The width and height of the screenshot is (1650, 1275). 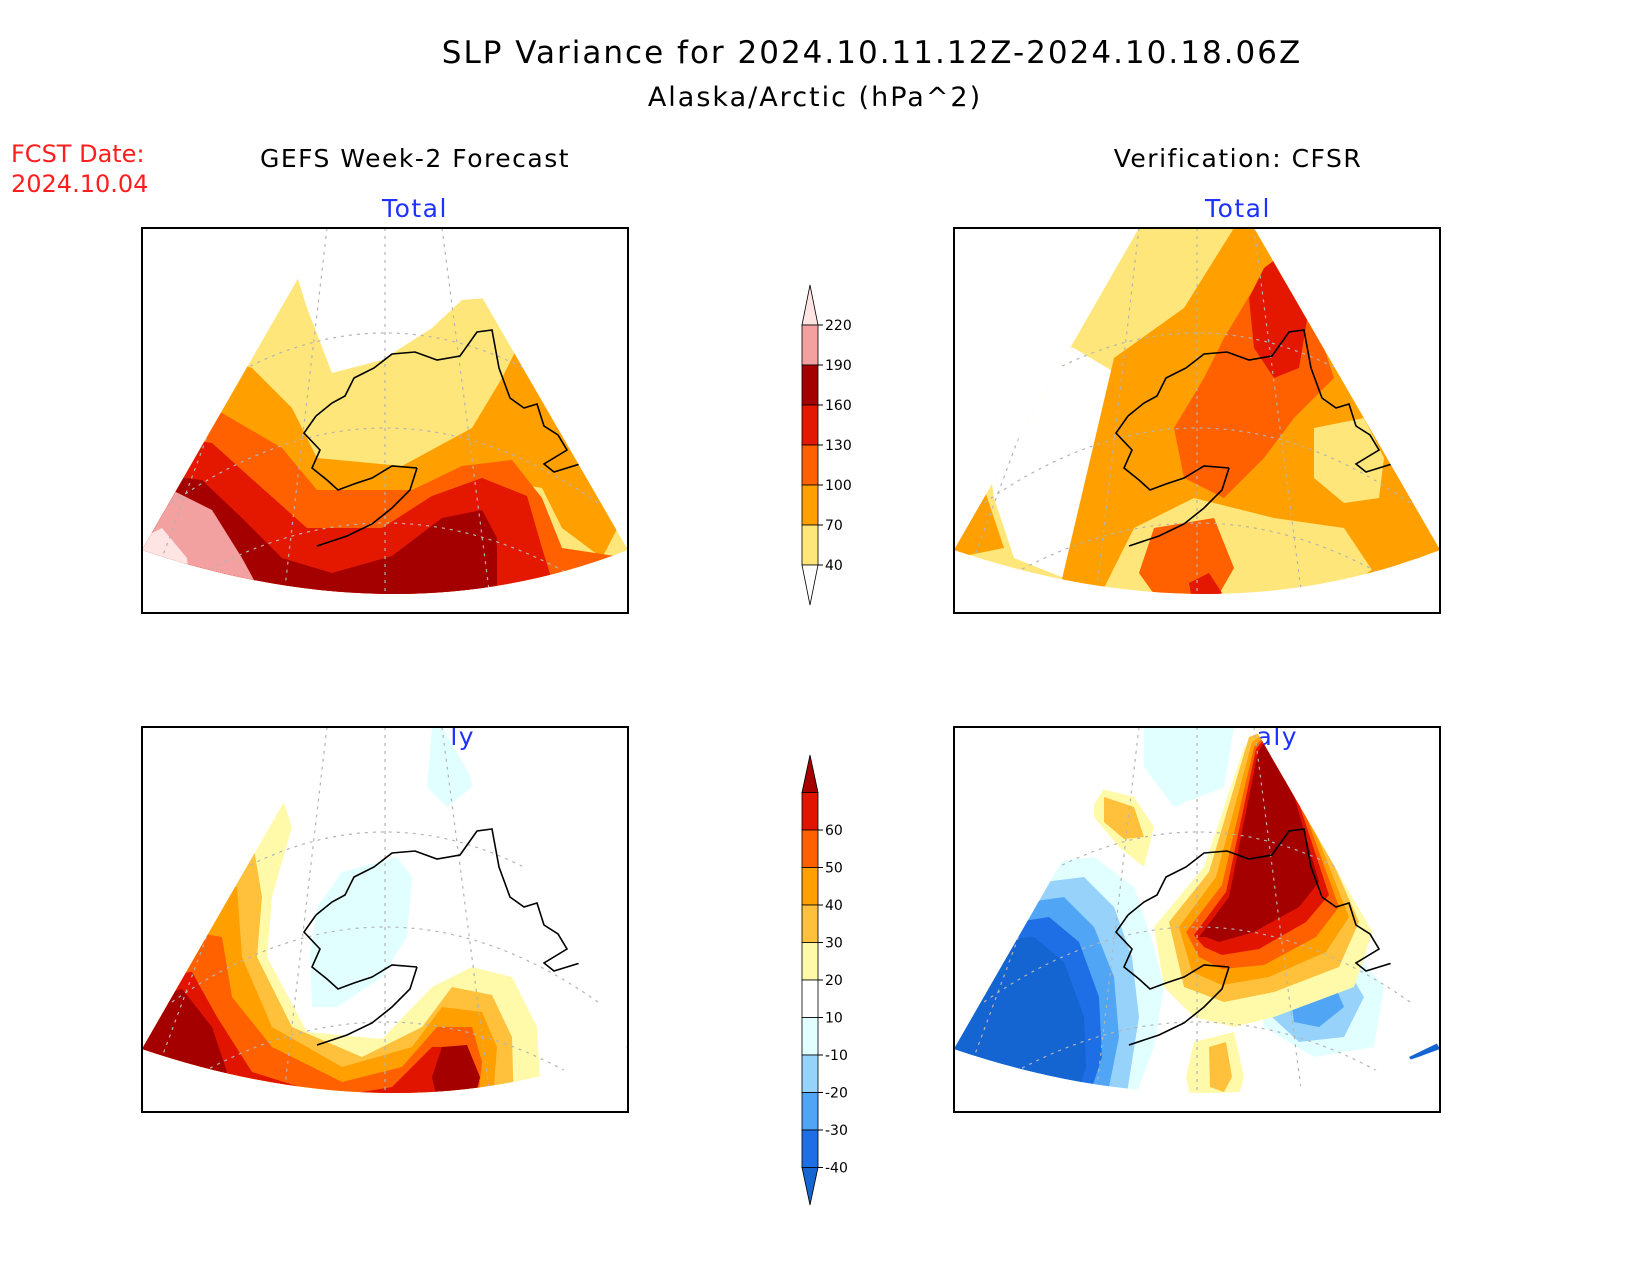 What do you see at coordinates (385, 420) in the screenshot?
I see `map-panel-forecast-total` at bounding box center [385, 420].